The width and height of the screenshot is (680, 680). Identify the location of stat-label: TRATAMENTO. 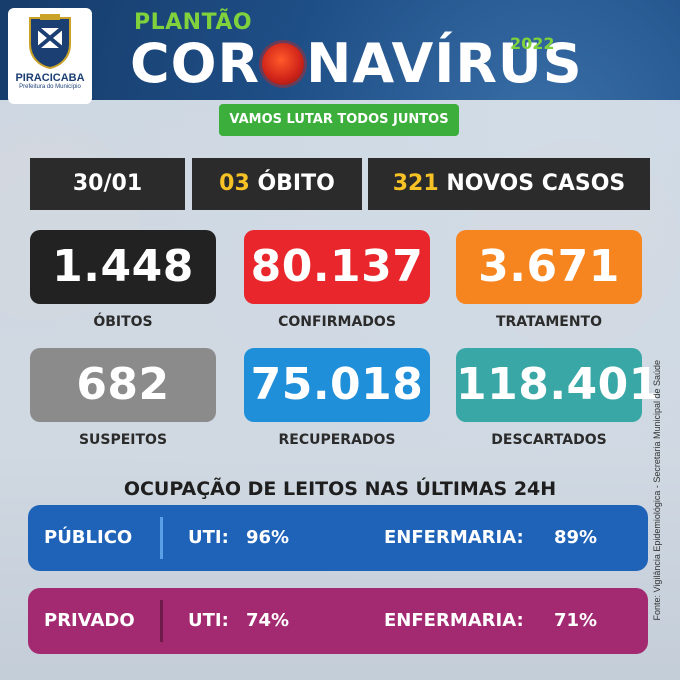
(549, 322).